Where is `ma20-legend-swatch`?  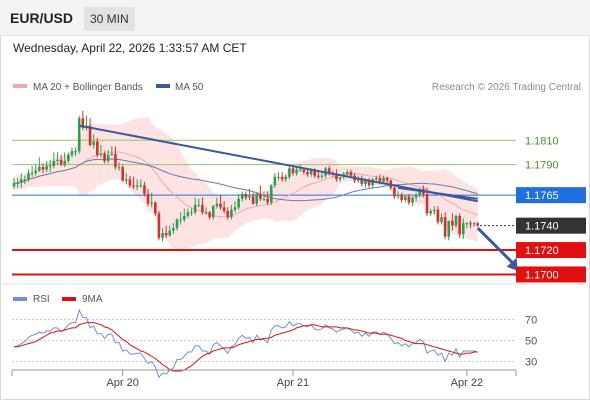
ma20-legend-swatch is located at coordinates (20, 86).